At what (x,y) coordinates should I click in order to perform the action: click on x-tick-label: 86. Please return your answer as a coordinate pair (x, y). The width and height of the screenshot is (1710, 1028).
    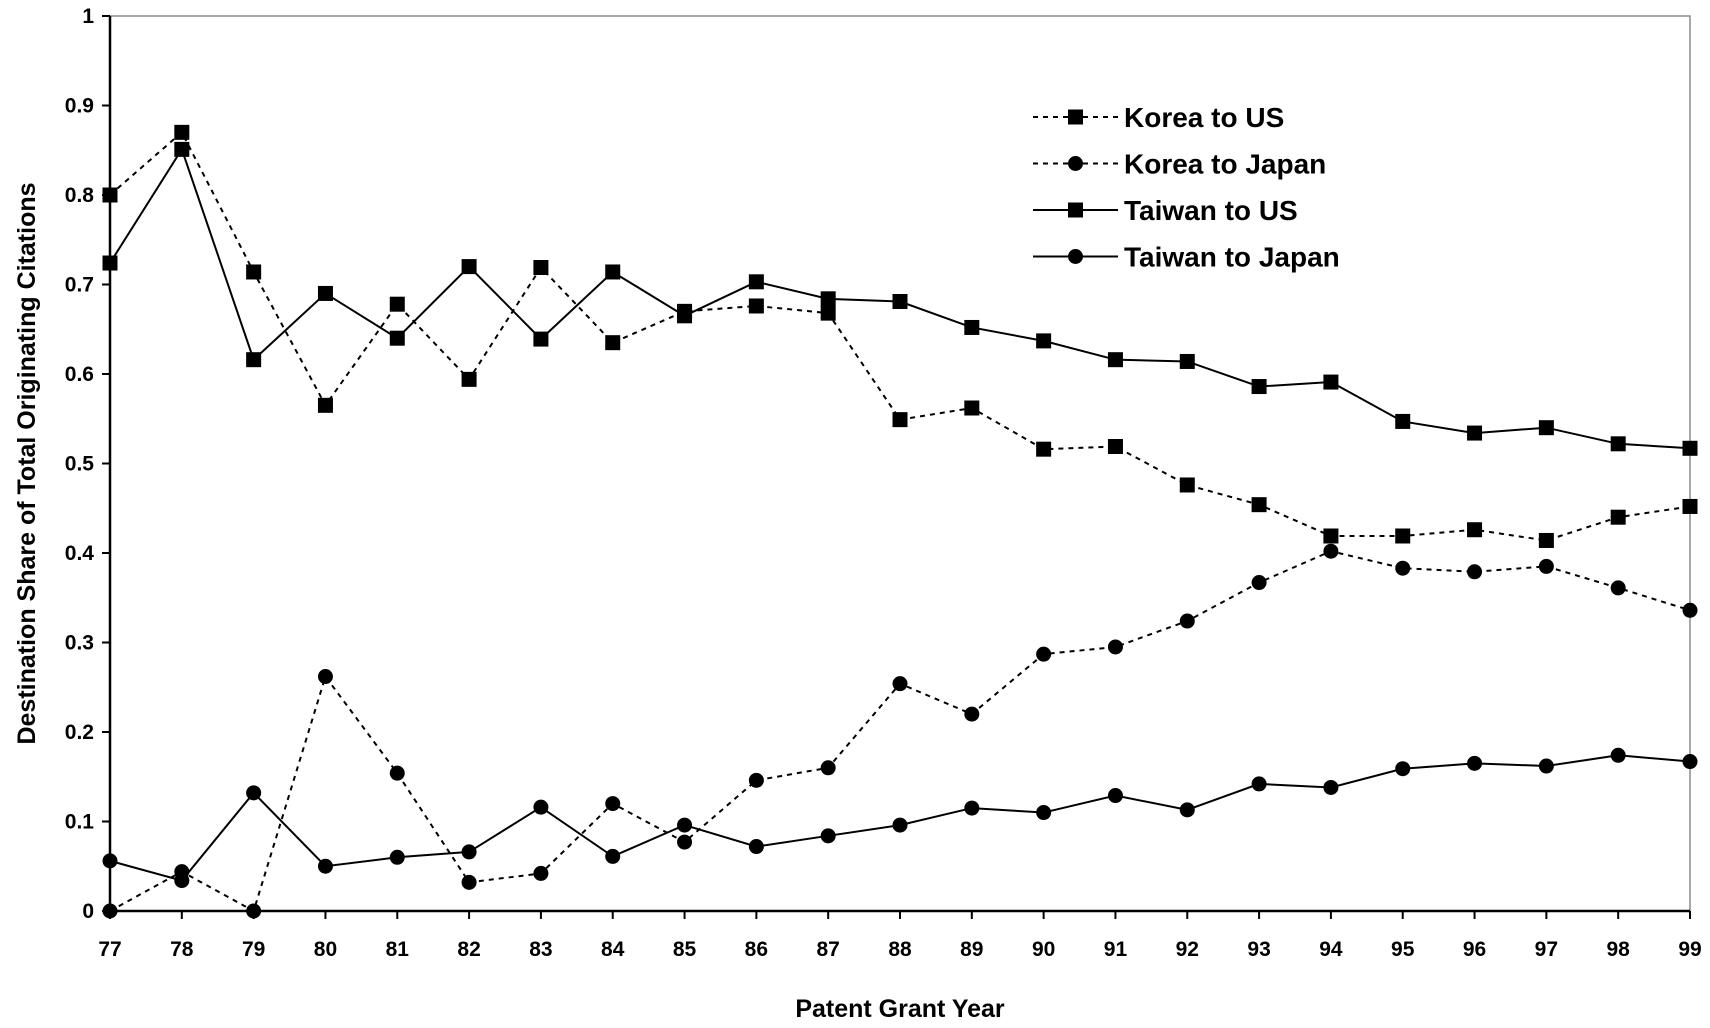
    Looking at the image, I should click on (756, 949).